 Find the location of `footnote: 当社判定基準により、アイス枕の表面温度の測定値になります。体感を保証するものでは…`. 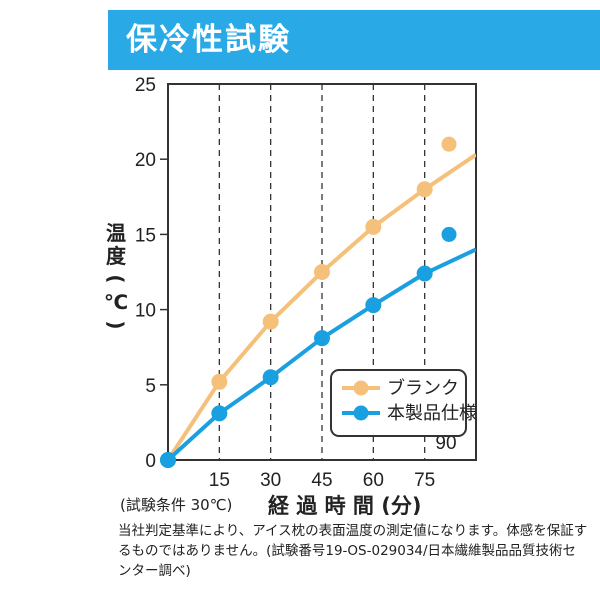

footnote: 当社判定基準により、アイス枕の表面温度の測定値になります。体感を保証するものでは… is located at coordinates (353, 551).